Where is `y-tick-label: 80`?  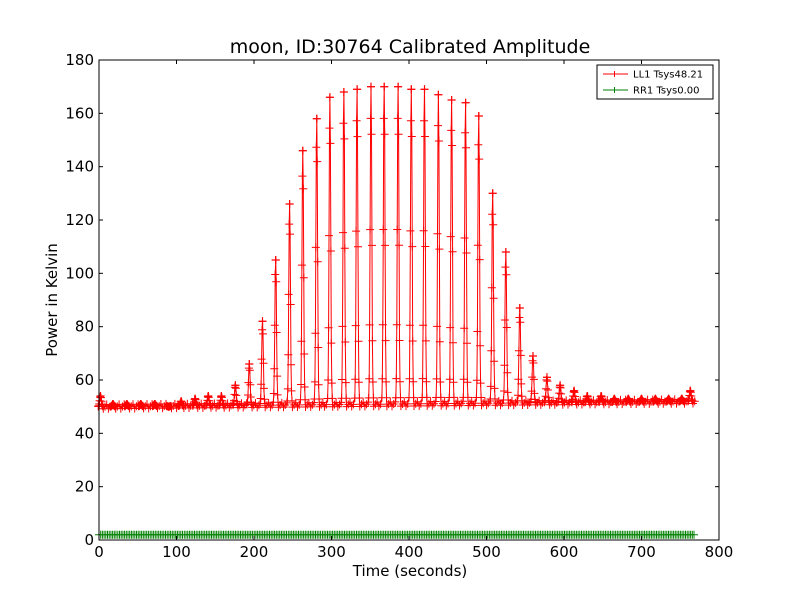
y-tick-label: 80 is located at coordinates (84, 327).